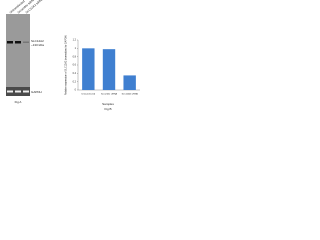  What do you see at coordinates (75, 65) in the screenshot?
I see `y-tick-label: 0.6` at bounding box center [75, 65].